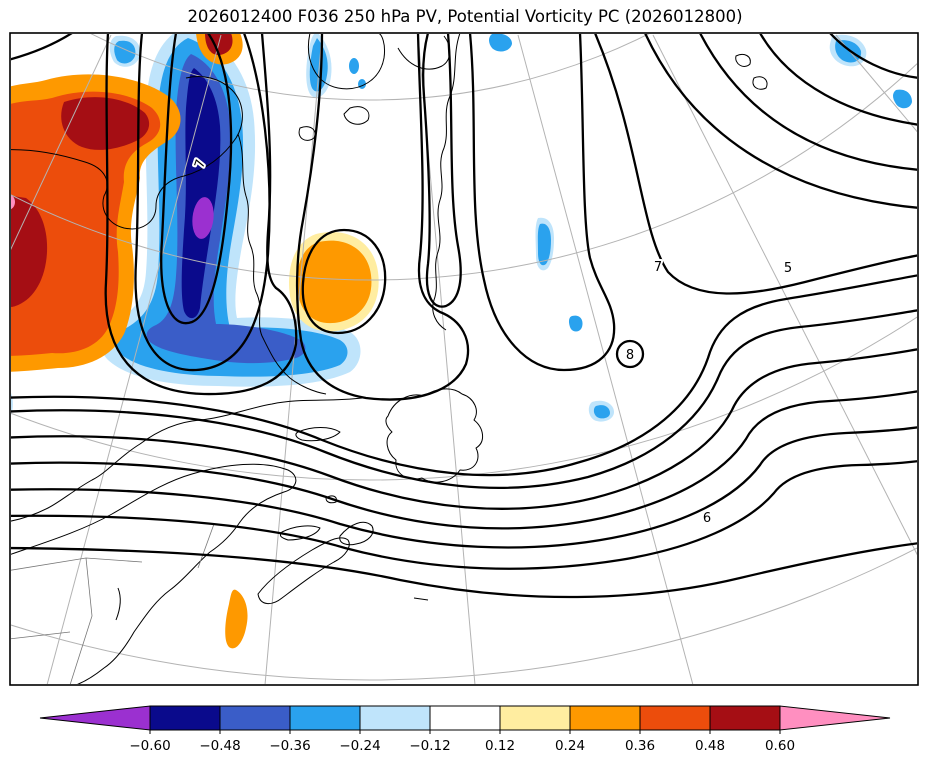 The image size is (930, 766). I want to click on state-borders, so click(113, 603).